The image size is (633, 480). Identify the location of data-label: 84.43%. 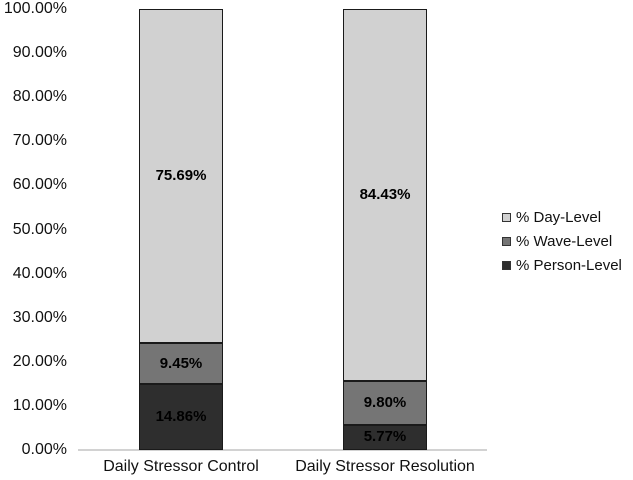
(385, 195).